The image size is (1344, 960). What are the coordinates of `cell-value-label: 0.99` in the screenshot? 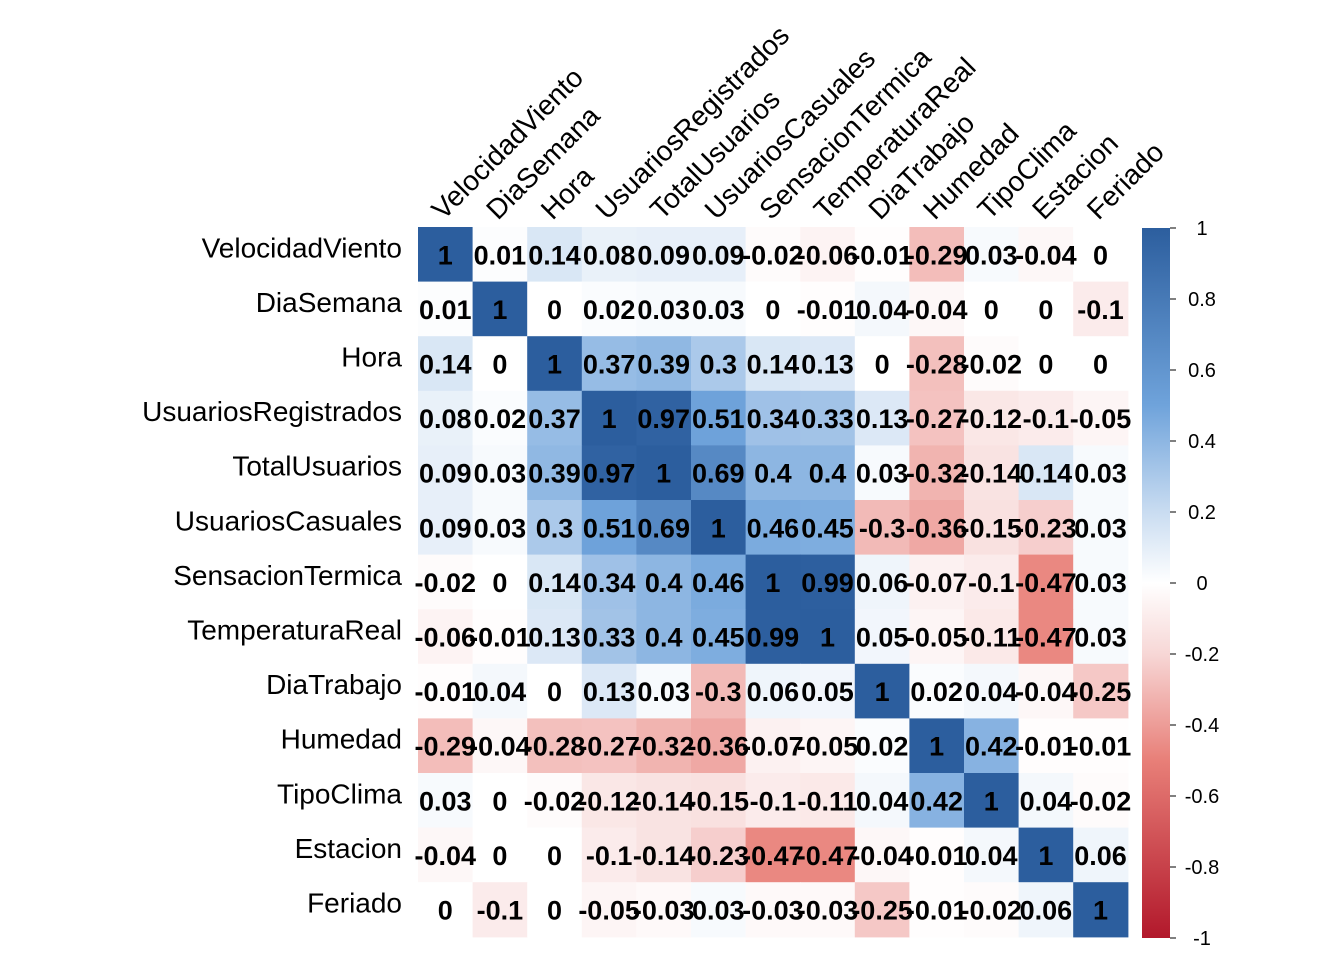 It's located at (827, 583).